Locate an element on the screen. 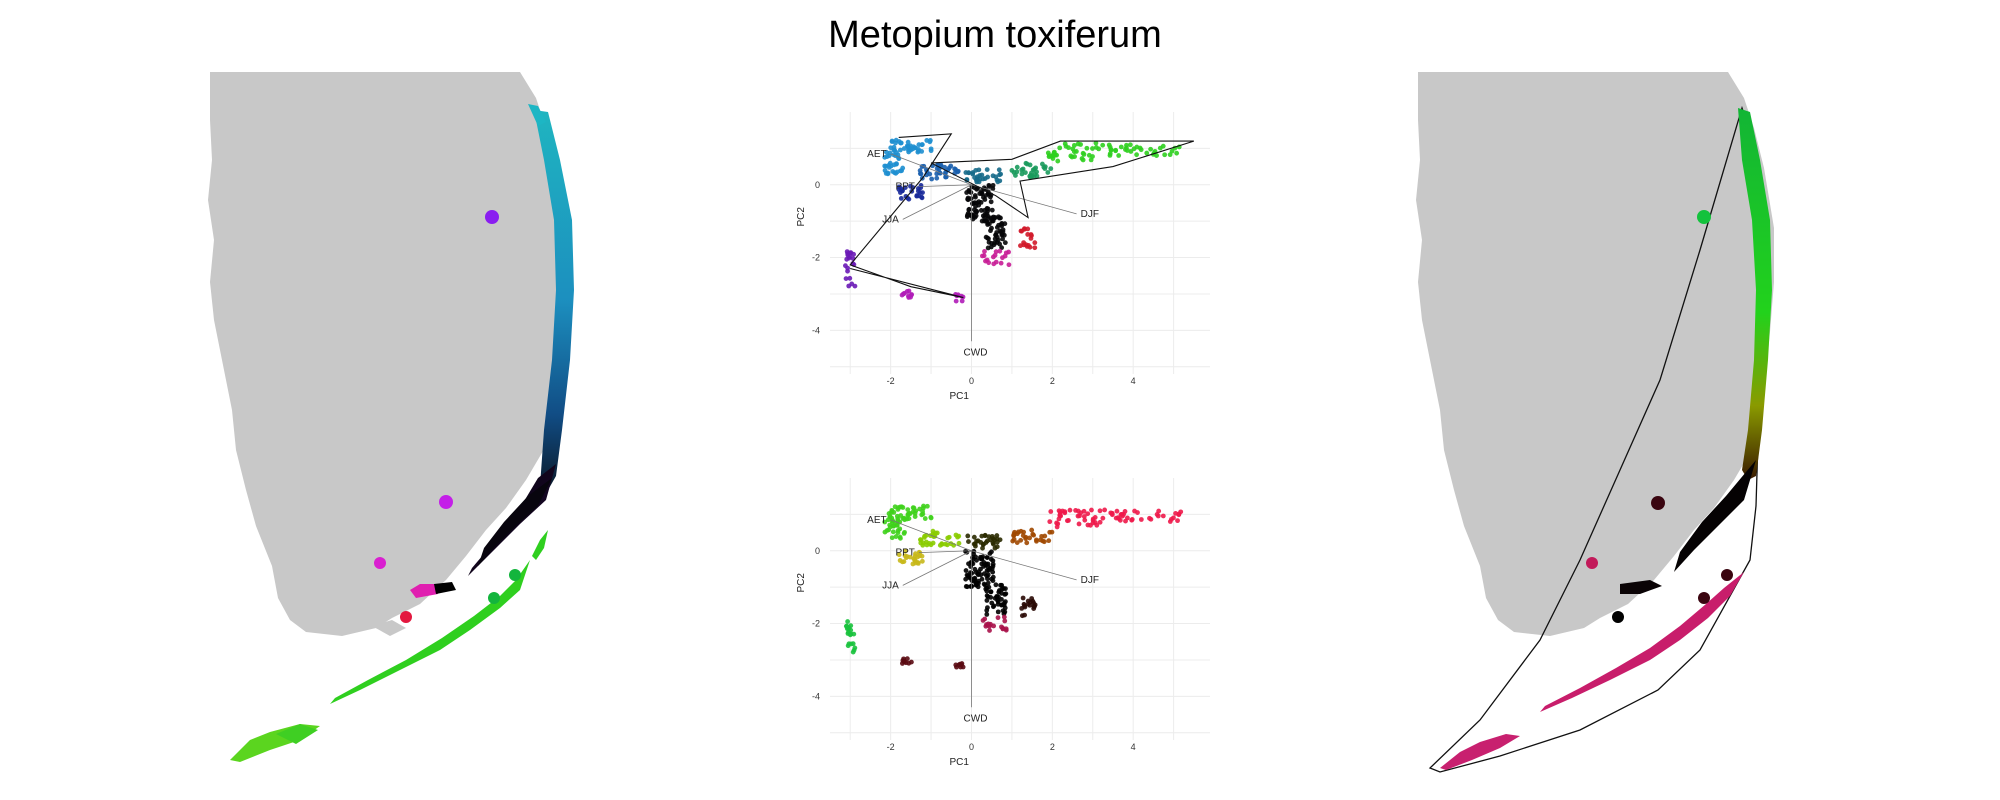  vector-label: JJA is located at coordinates (890, 585).